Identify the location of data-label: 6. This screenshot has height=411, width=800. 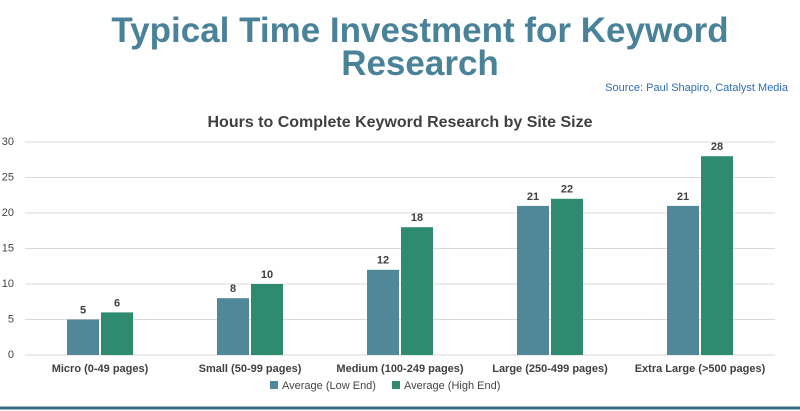
(117, 303).